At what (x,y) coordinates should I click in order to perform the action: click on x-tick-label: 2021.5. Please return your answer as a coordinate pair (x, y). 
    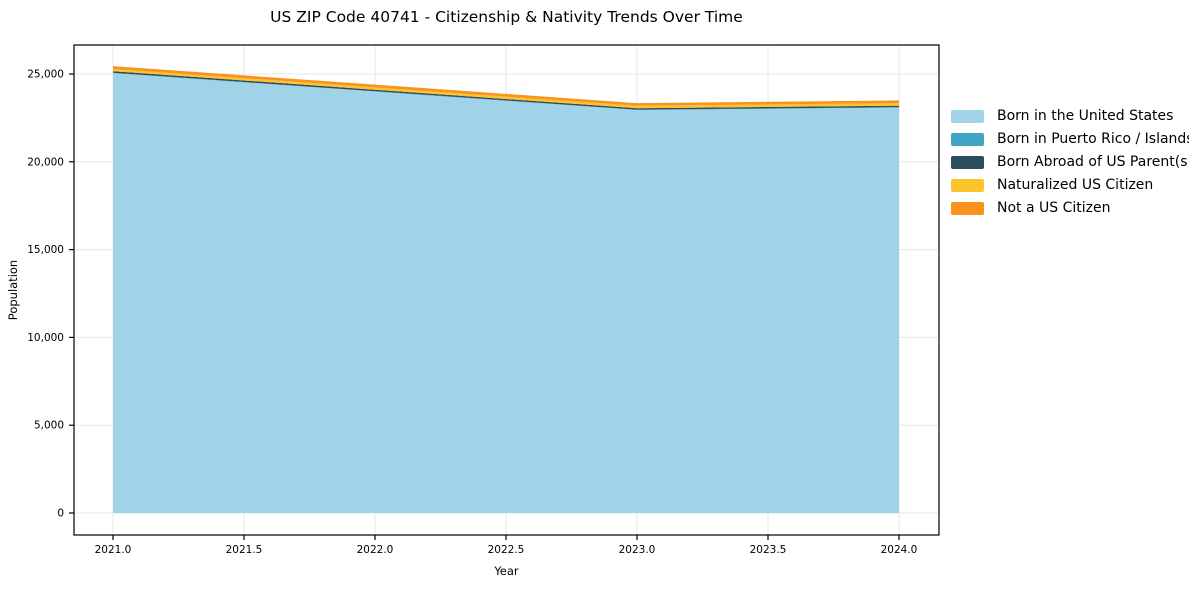
    Looking at the image, I should click on (244, 550).